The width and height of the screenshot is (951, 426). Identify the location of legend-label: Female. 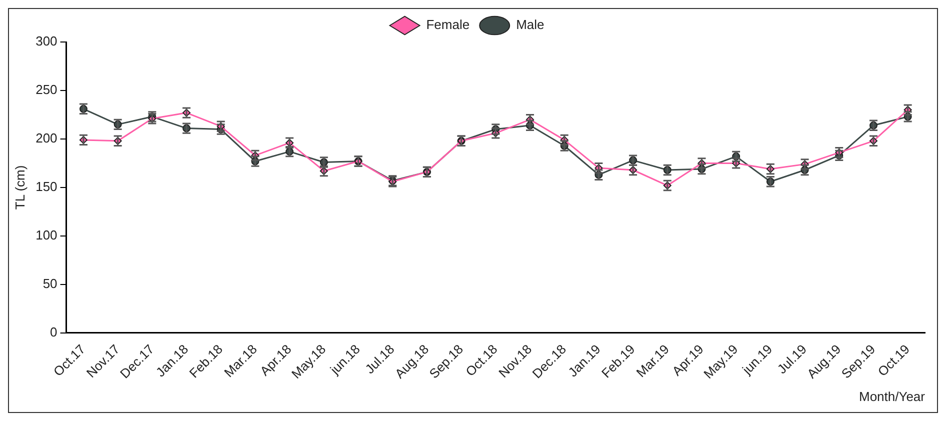
(448, 24).